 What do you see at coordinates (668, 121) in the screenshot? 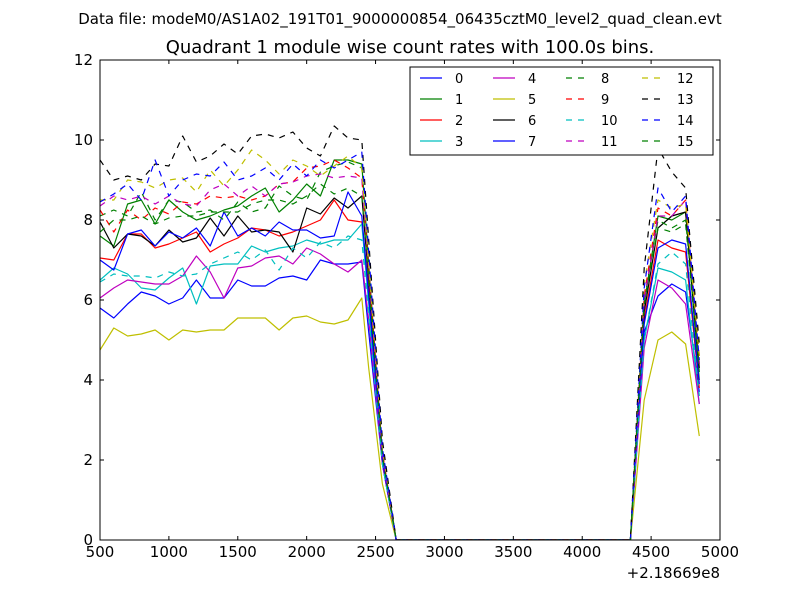
I see `legend-item-14: 14` at bounding box center [668, 121].